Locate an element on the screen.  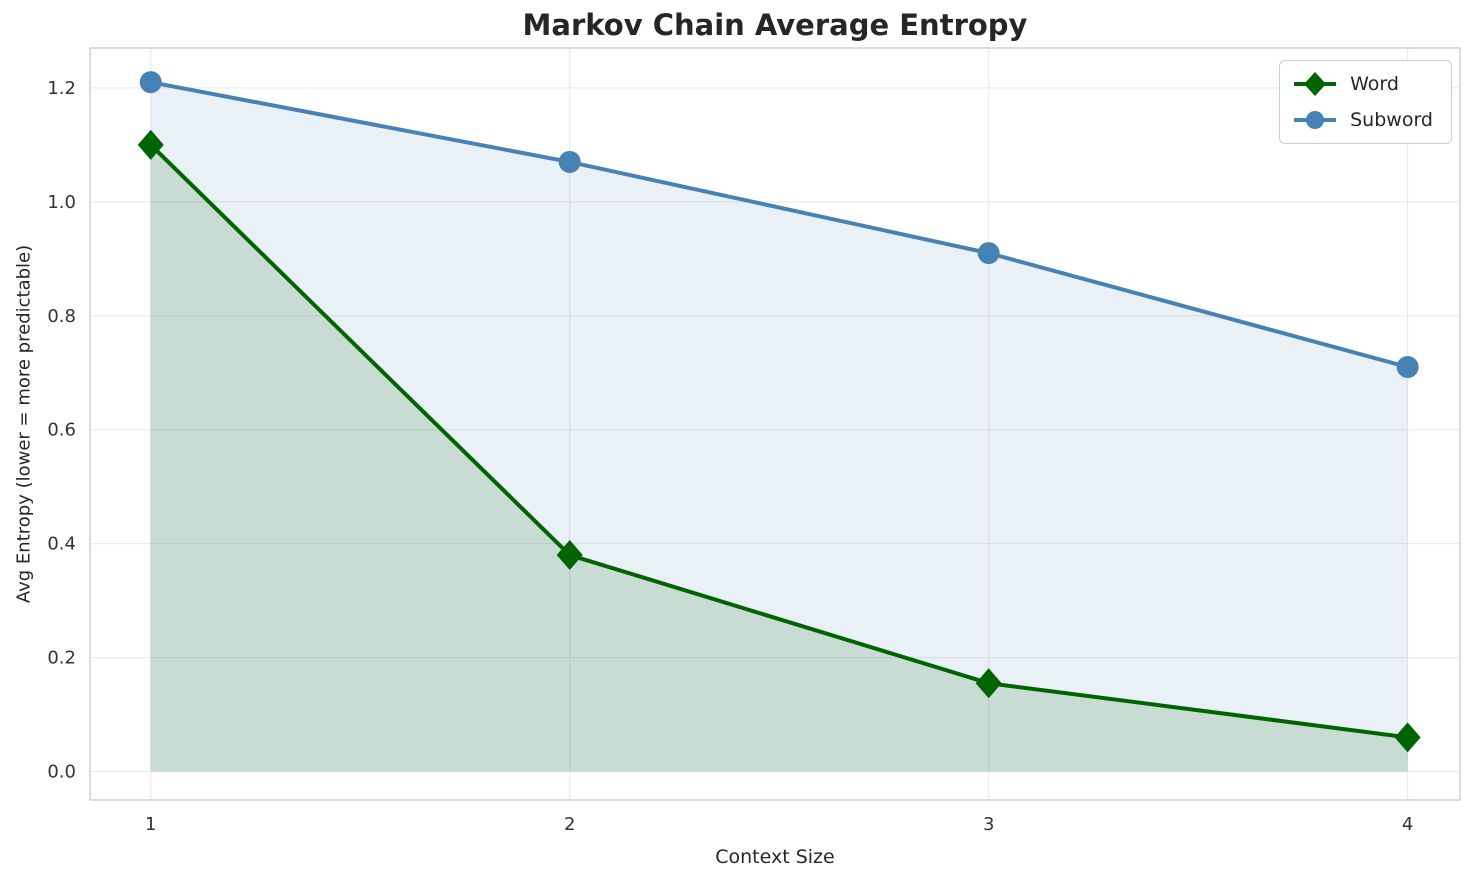
legend: Word Subword is located at coordinates (1365, 102).